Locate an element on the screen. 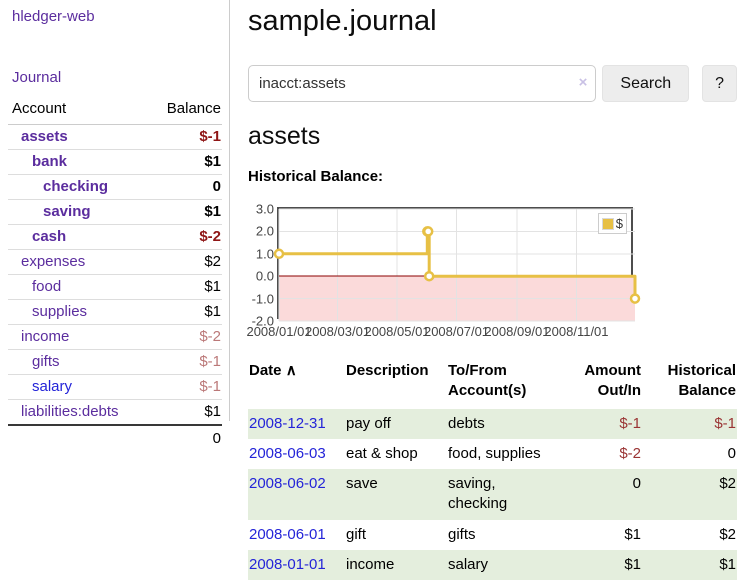 The width and height of the screenshot is (742, 582). account-row: expenses $2 is located at coordinates (115, 262).